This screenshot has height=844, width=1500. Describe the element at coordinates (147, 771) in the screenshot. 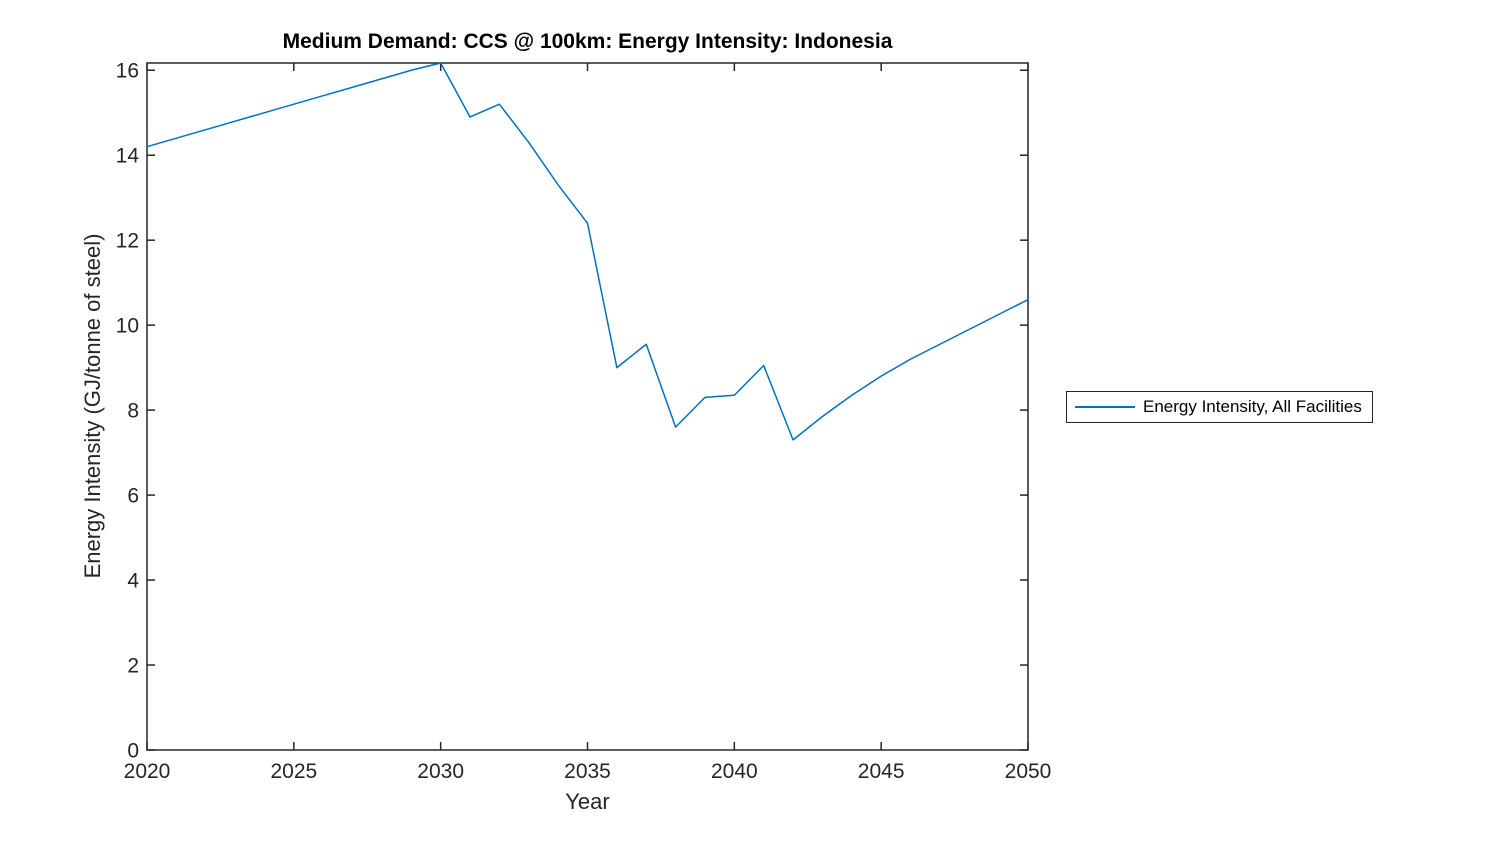

I see `x-tick-label: 2020` at that location.